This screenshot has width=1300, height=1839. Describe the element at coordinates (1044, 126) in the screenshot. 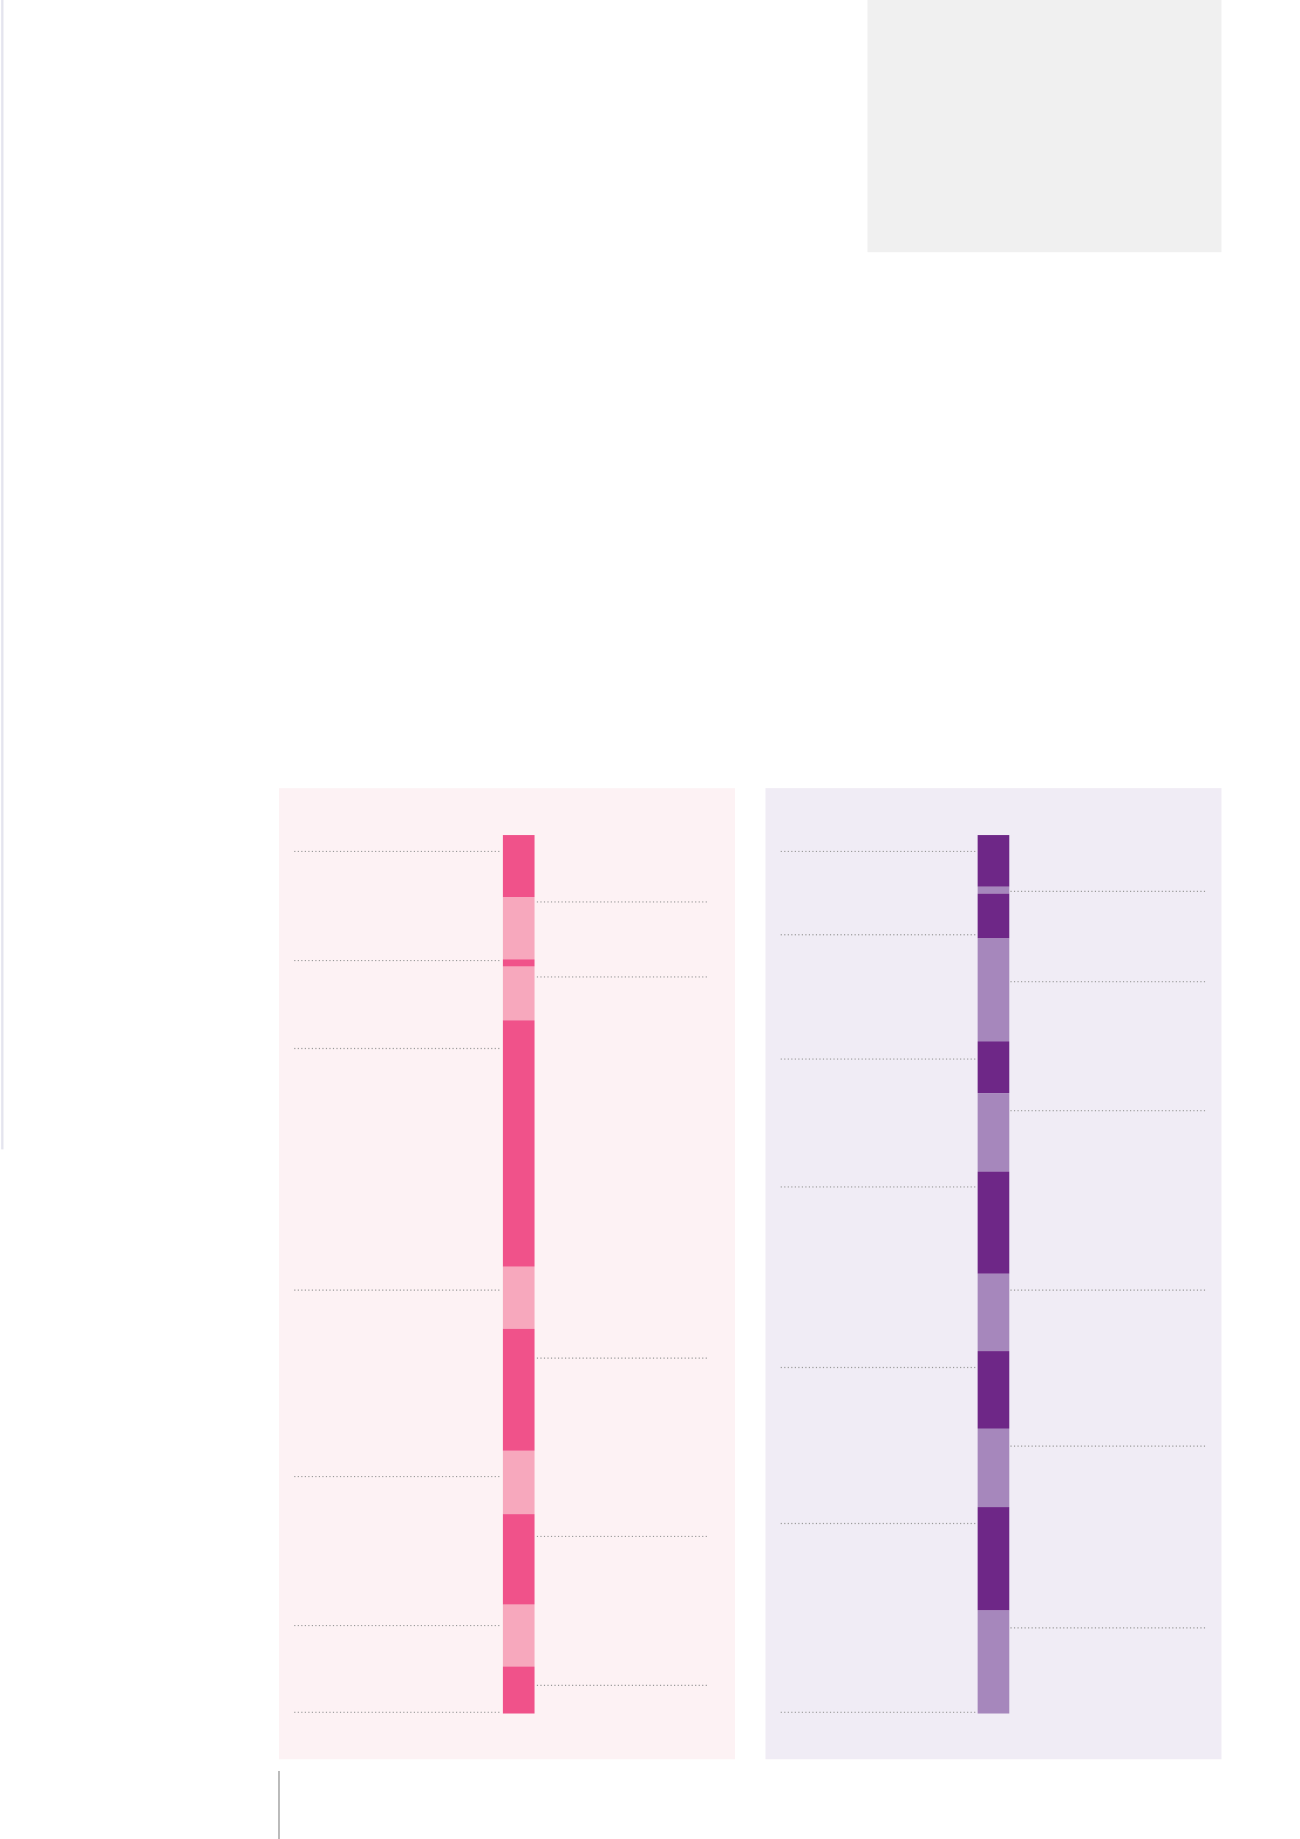

I see `gray-box` at that location.